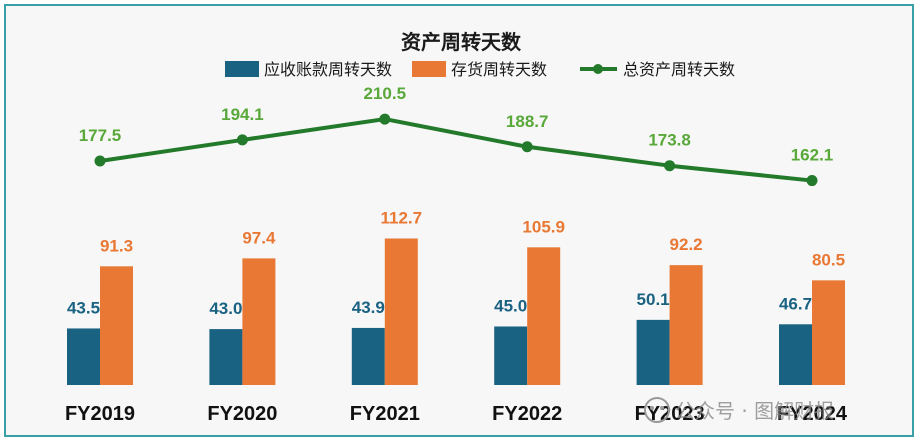 The width and height of the screenshot is (922, 445). I want to click on wechat-icon-eye-right, so click(662, 408).